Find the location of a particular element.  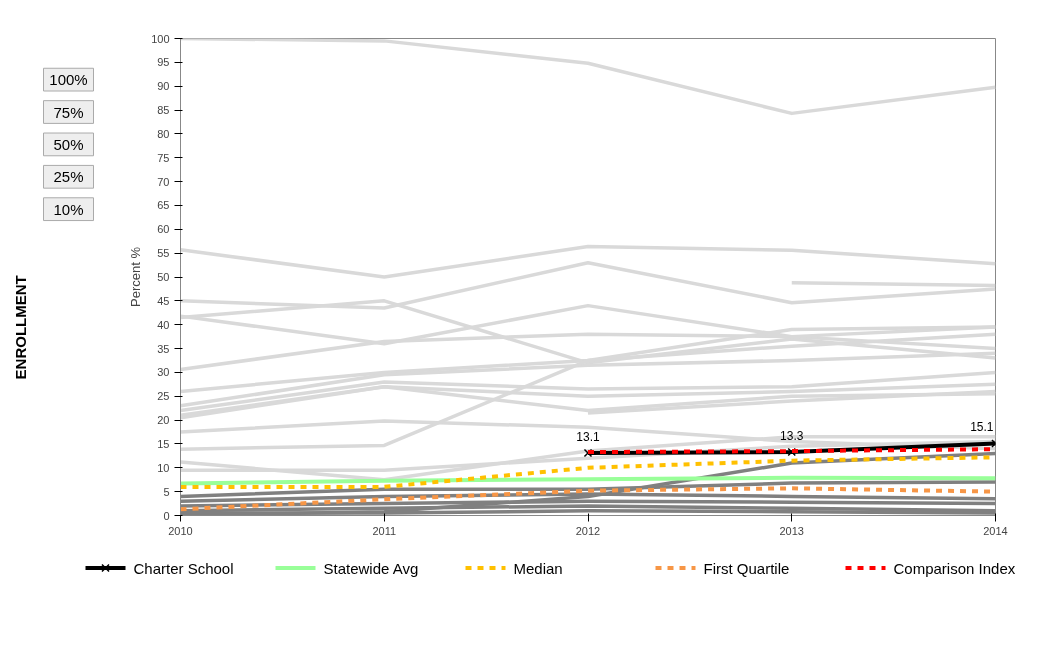

y-tick-label: 20 is located at coordinates (163, 420).